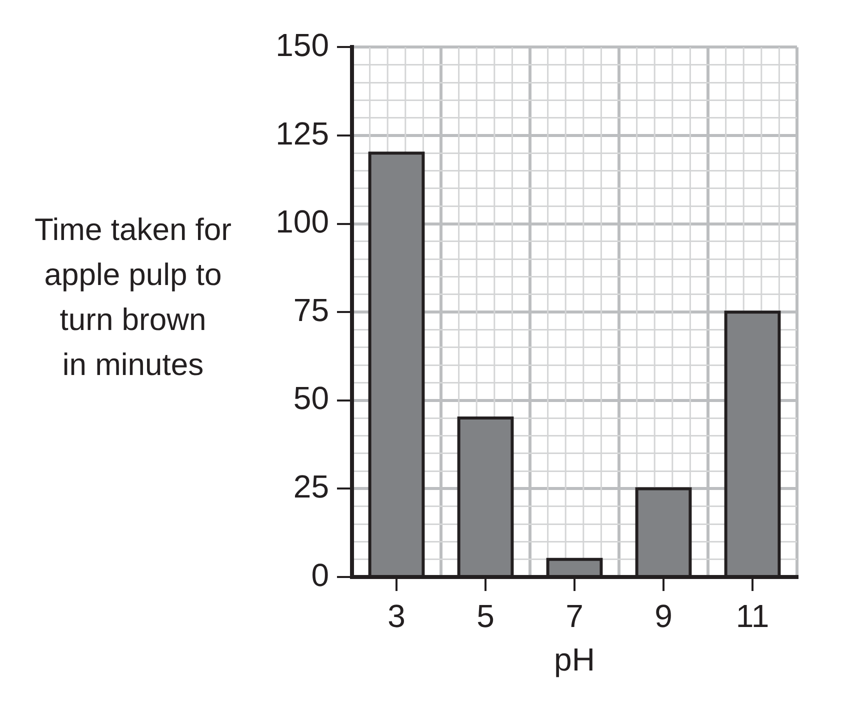 The width and height of the screenshot is (848, 701). What do you see at coordinates (320, 574) in the screenshot?
I see `y-tick-label: 0` at bounding box center [320, 574].